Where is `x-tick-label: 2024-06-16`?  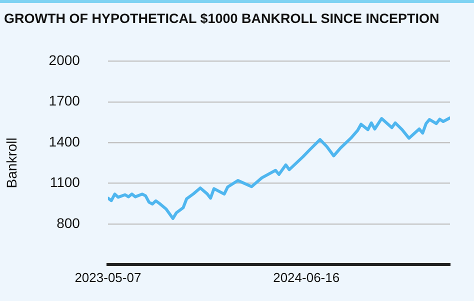 x-tick-label: 2024-06-16 is located at coordinates (306, 277).